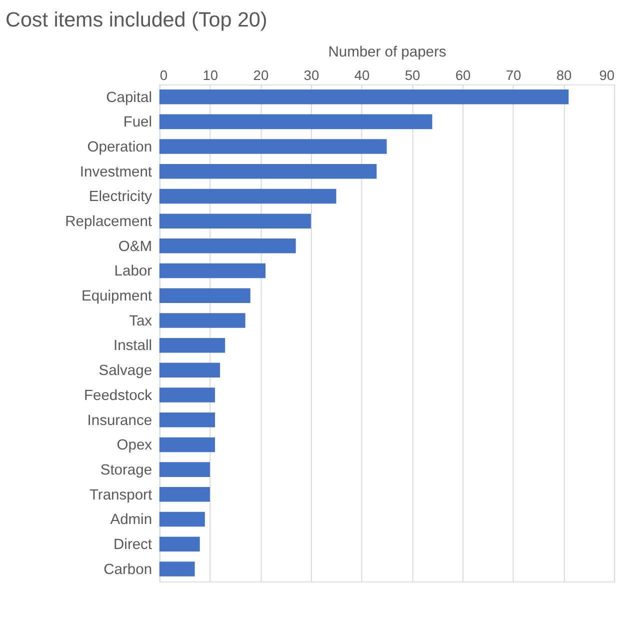  Describe the element at coordinates (607, 75) in the screenshot. I see `x-tick-label: 90` at that location.